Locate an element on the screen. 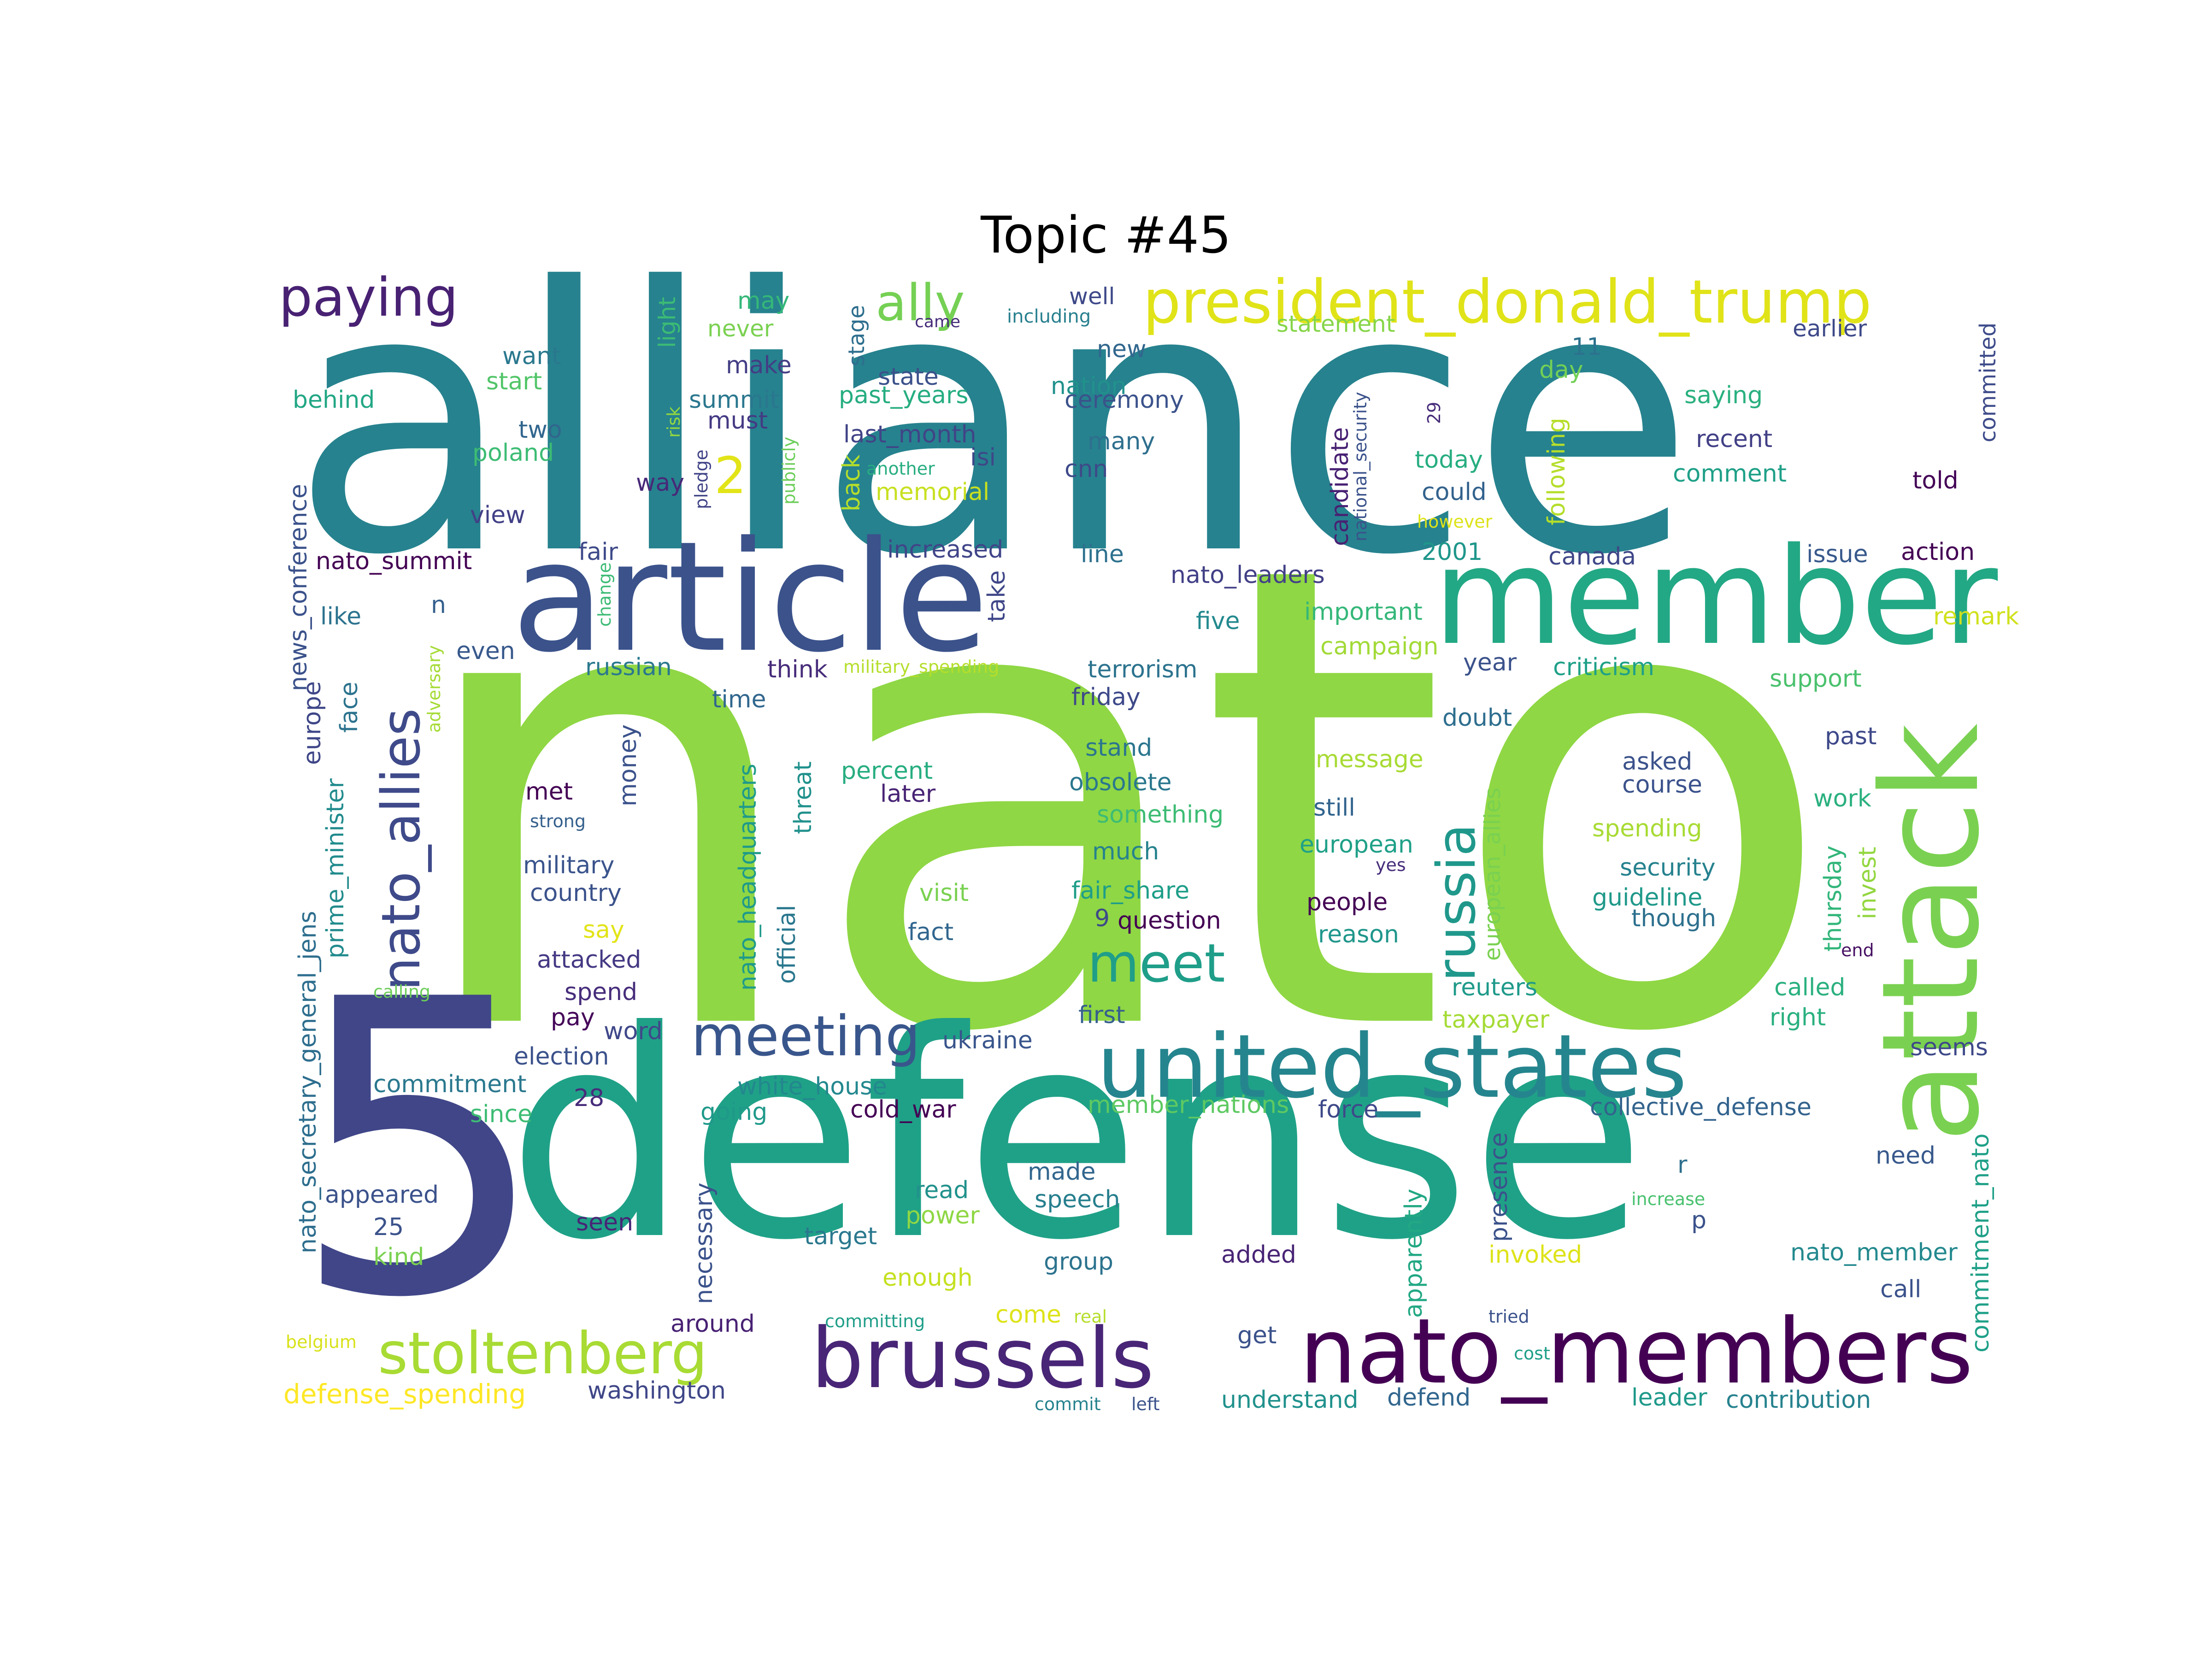 This screenshot has height=1659, width=2212. cloud-word: spending is located at coordinates (1647, 828).